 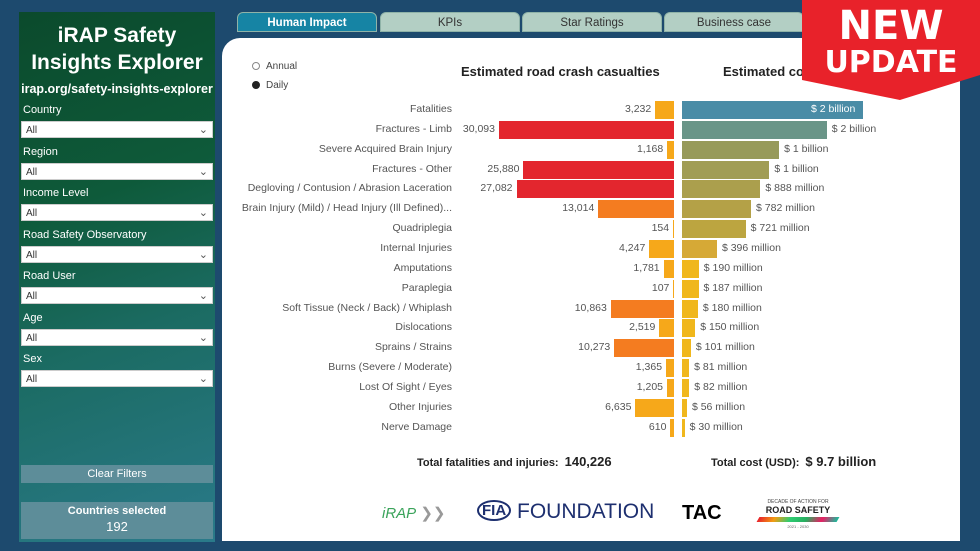 I want to click on new-update-badge: NEW UPDATE, so click(x=891, y=50).